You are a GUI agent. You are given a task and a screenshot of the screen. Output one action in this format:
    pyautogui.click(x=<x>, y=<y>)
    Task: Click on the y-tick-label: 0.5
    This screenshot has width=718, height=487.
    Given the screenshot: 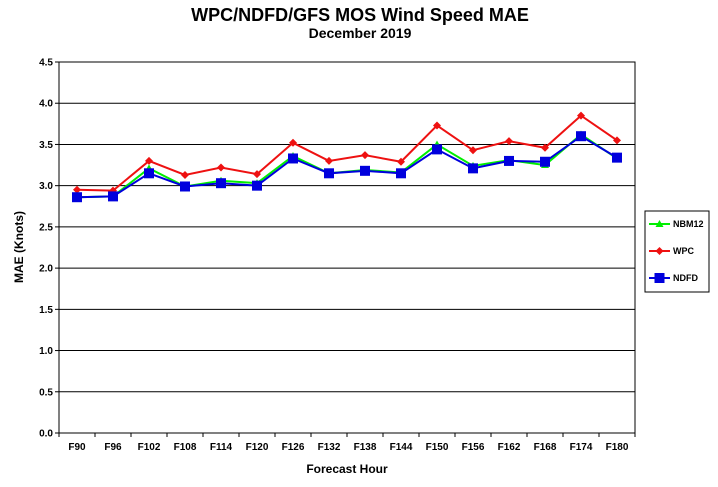 What is the action you would take?
    pyautogui.click(x=46, y=392)
    